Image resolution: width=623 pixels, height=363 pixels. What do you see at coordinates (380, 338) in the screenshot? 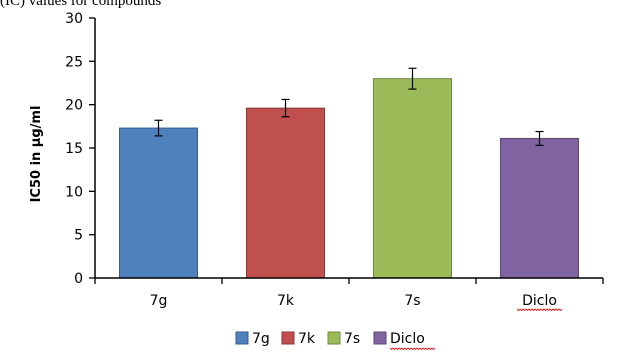
I see `legend-swatch-diclo` at bounding box center [380, 338].